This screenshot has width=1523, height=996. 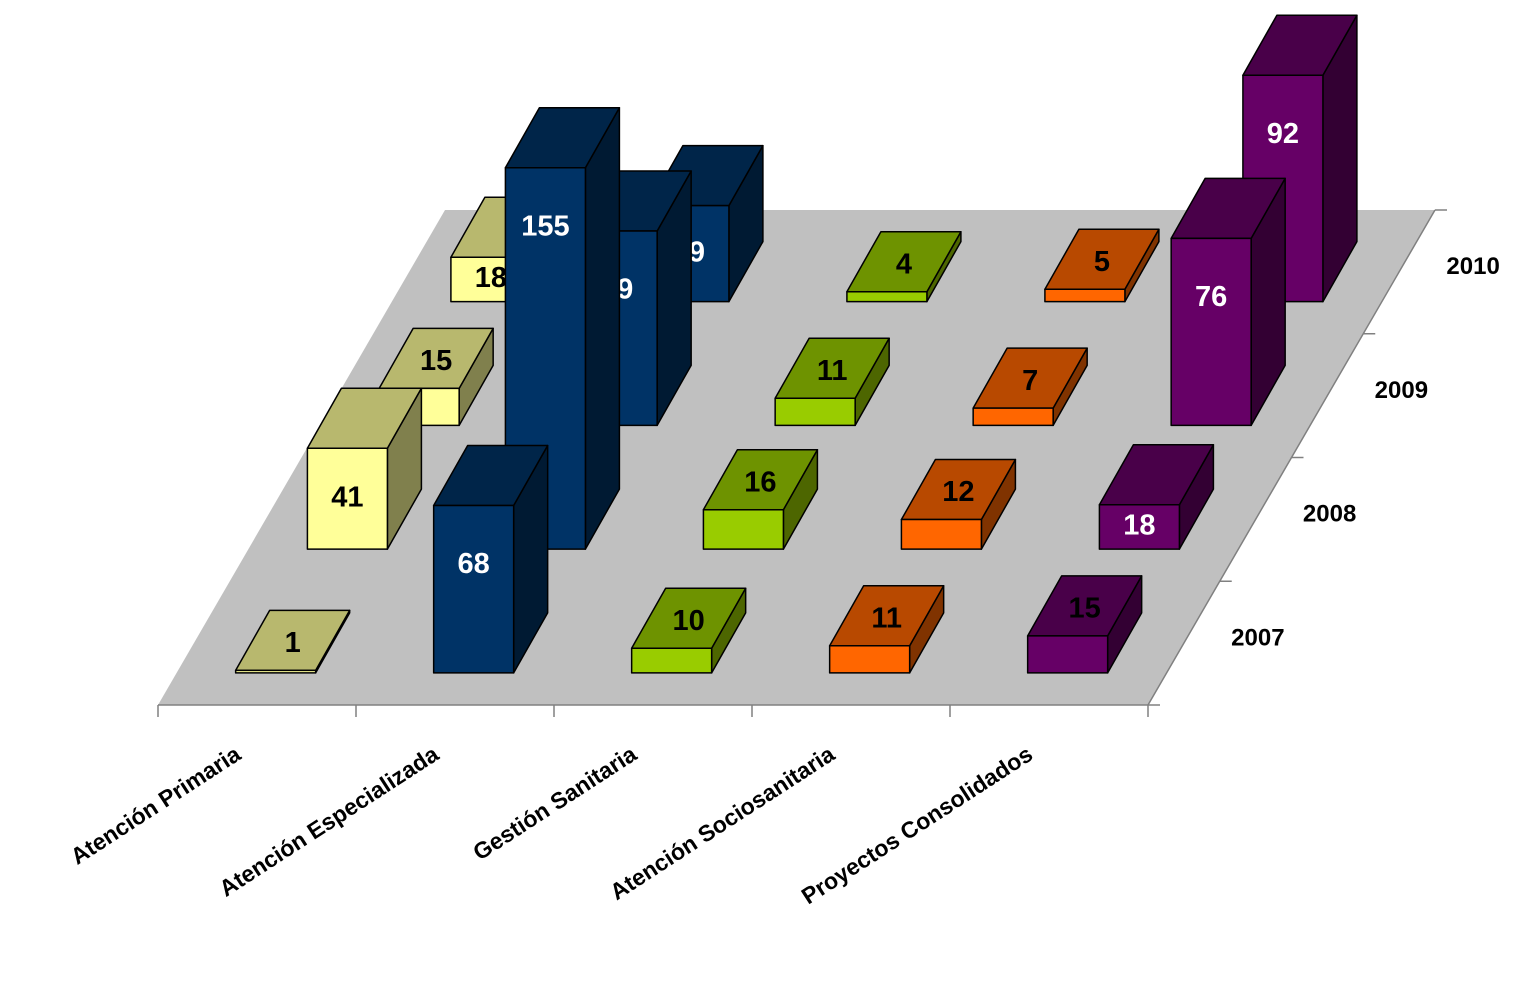 I want to click on series-label: 2007, so click(x=1257, y=637).